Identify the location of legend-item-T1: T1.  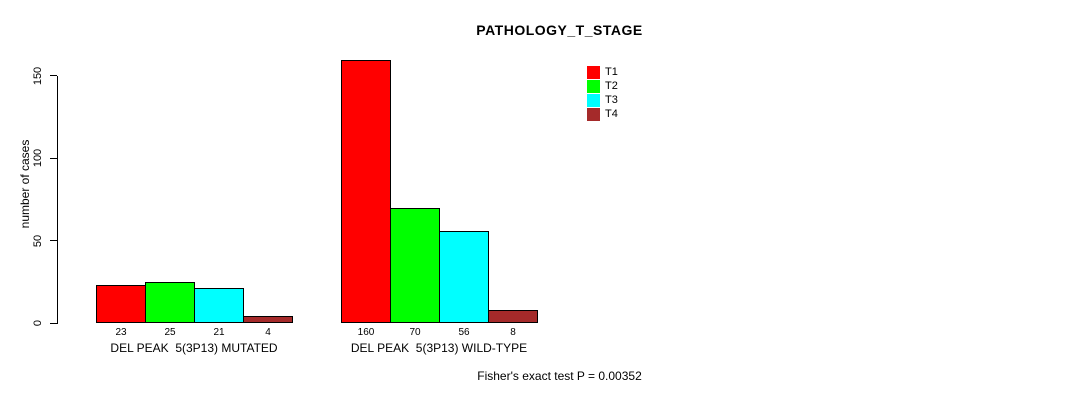
(602, 72).